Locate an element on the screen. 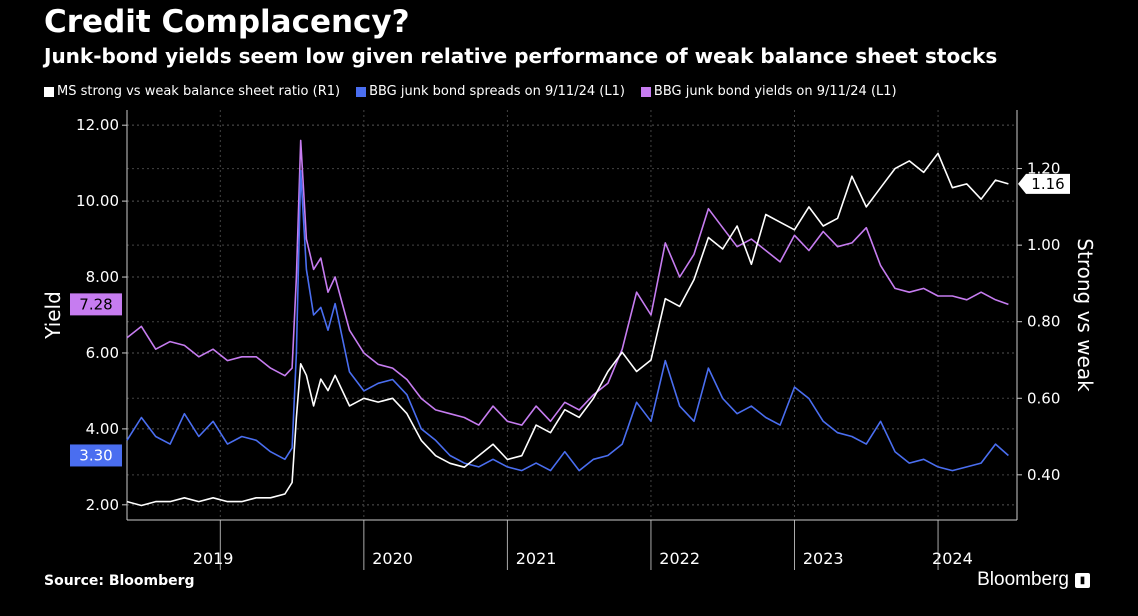 This screenshot has height=616, width=1138. source-note: Source: Bloomberg is located at coordinates (119, 581).